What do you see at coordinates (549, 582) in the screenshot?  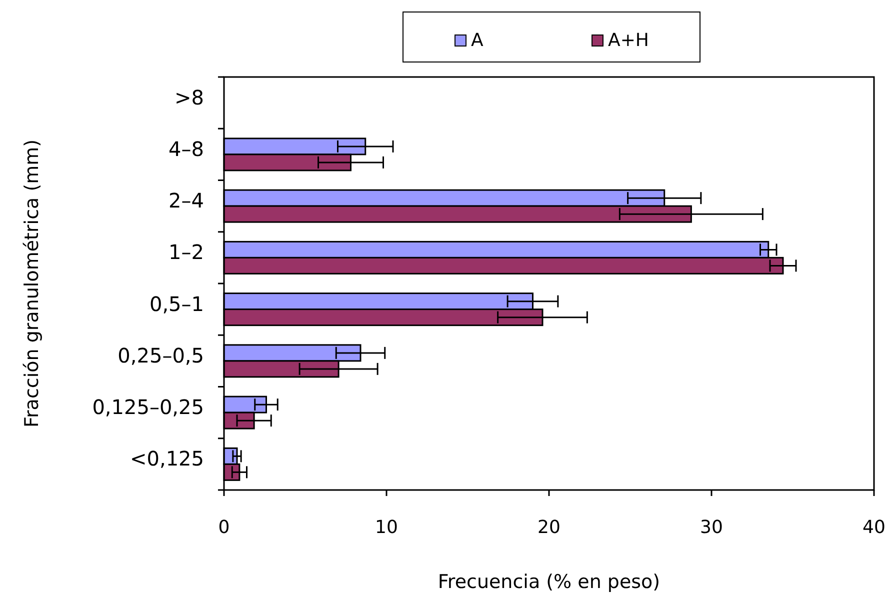 I see `x-axis-title: Frecuencia (% en peso)` at bounding box center [549, 582].